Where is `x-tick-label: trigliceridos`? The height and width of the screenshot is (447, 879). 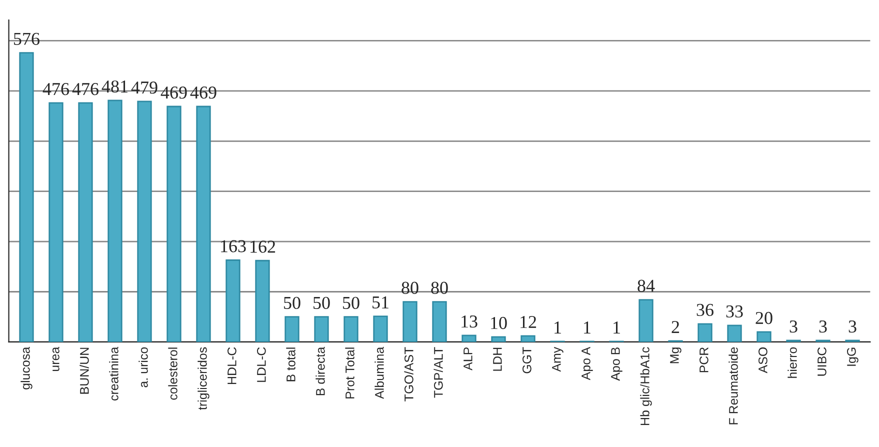 x-tick-label: trigliceridos is located at coordinates (204, 378).